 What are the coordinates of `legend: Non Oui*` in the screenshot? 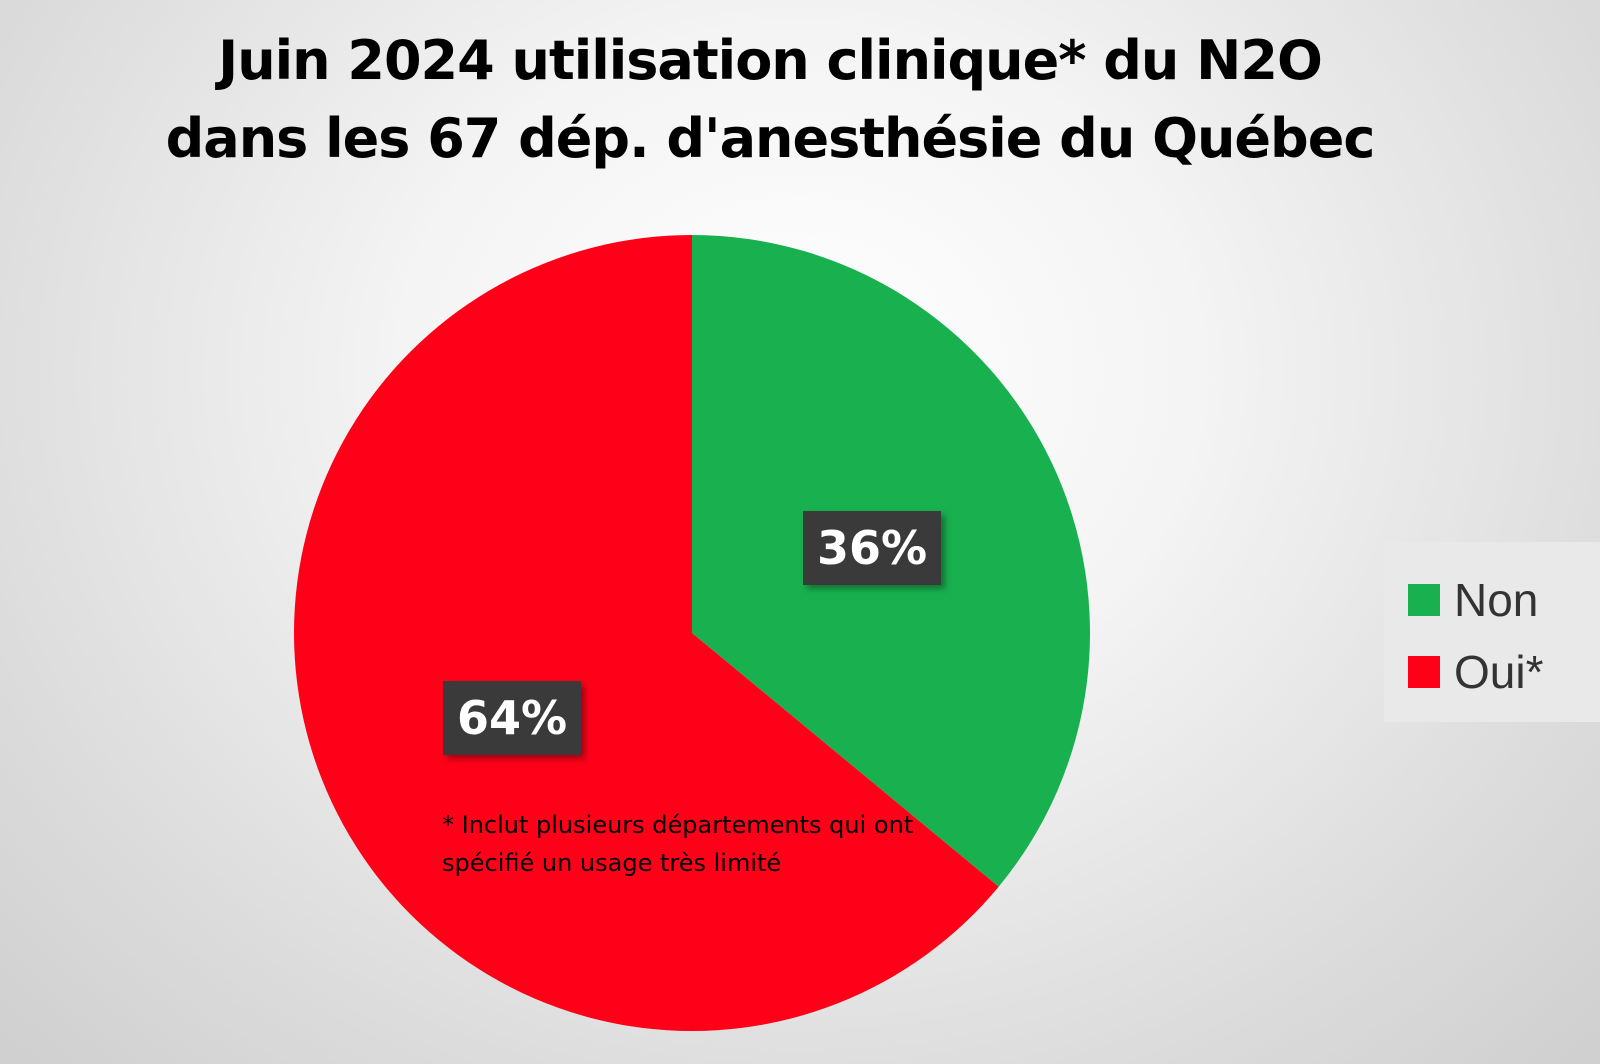 It's located at (1492, 632).